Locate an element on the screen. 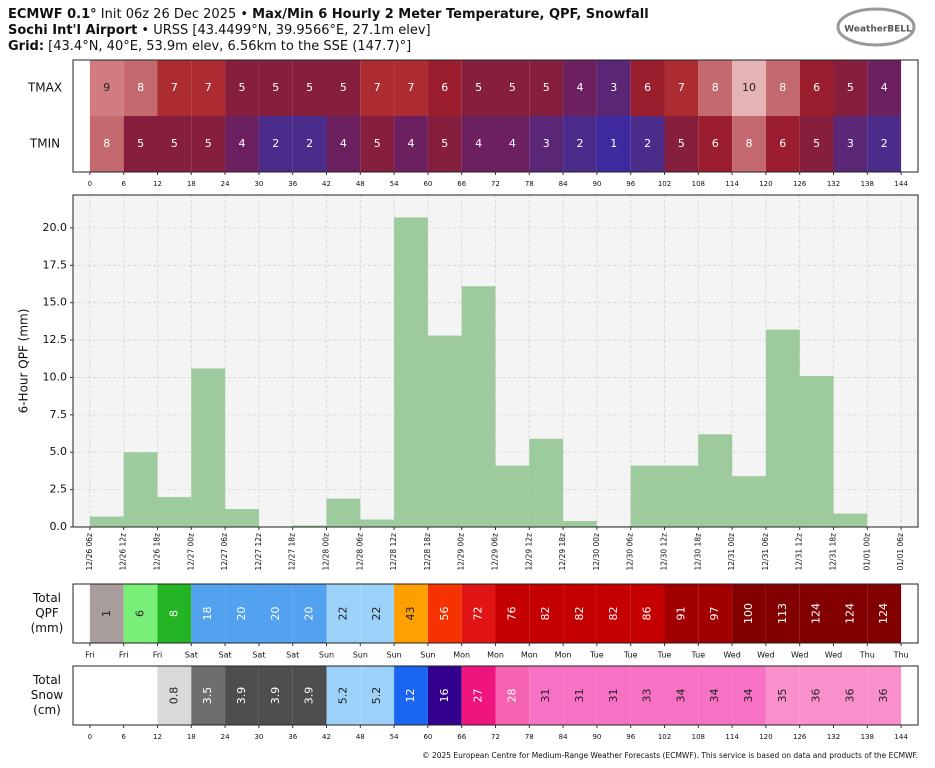  cell-label: 27 is located at coordinates (478, 696).